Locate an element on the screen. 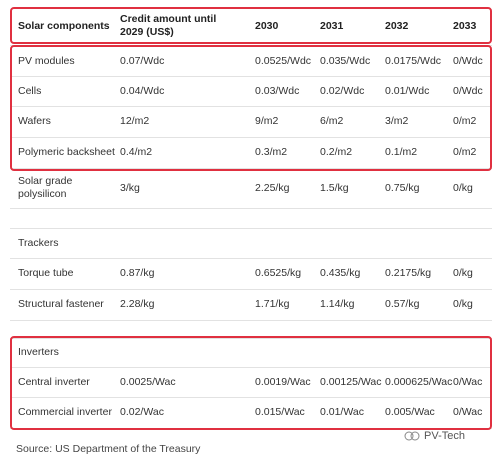 This screenshot has width=500, height=464. watermark-icon is located at coordinates (412, 436).